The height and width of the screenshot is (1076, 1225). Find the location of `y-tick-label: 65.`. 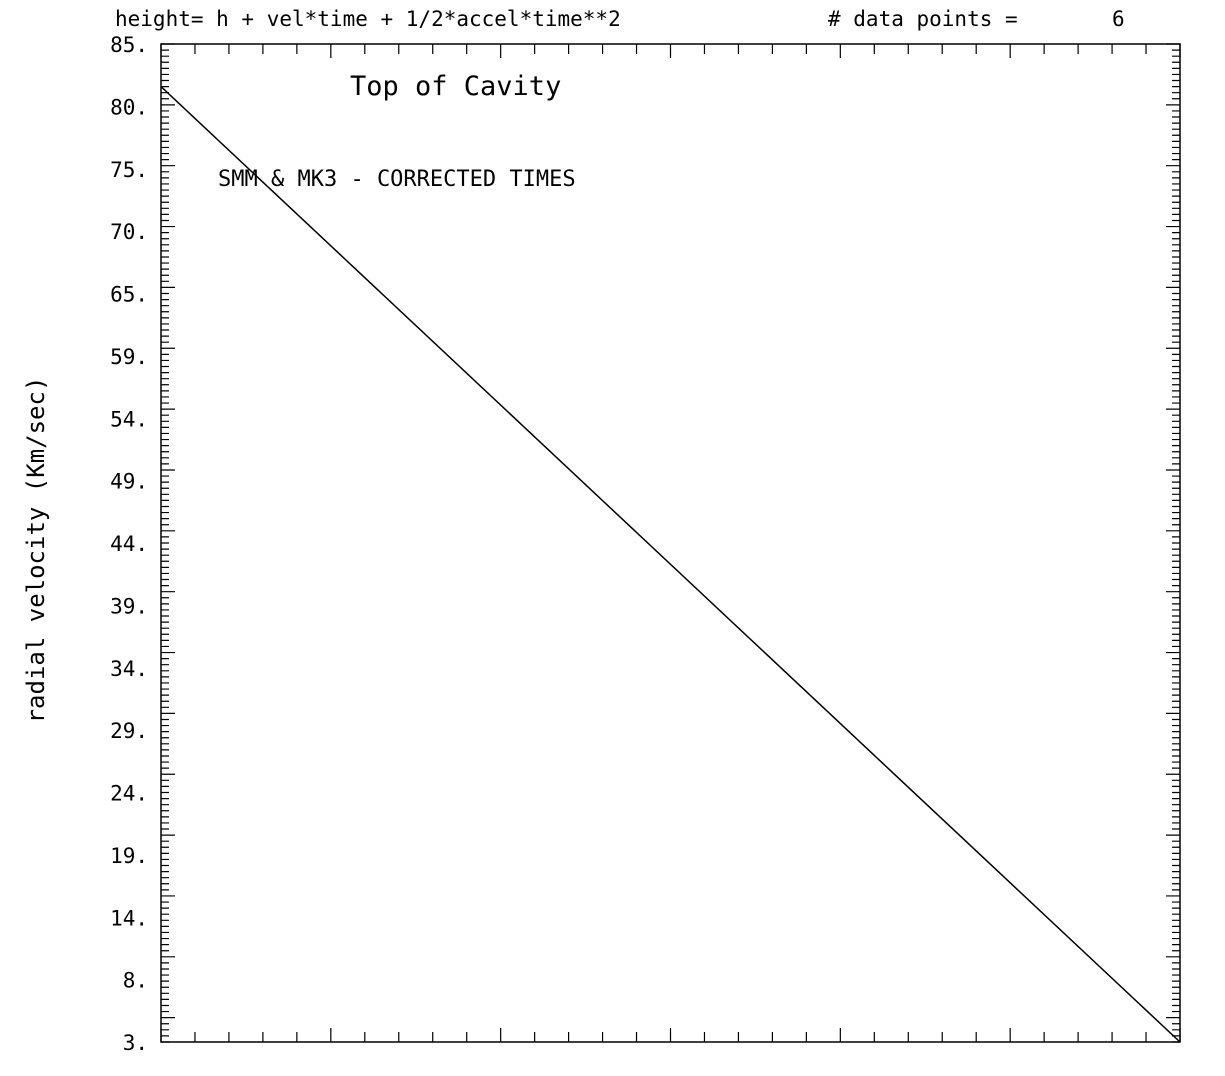

y-tick-label: 65. is located at coordinates (129, 295).